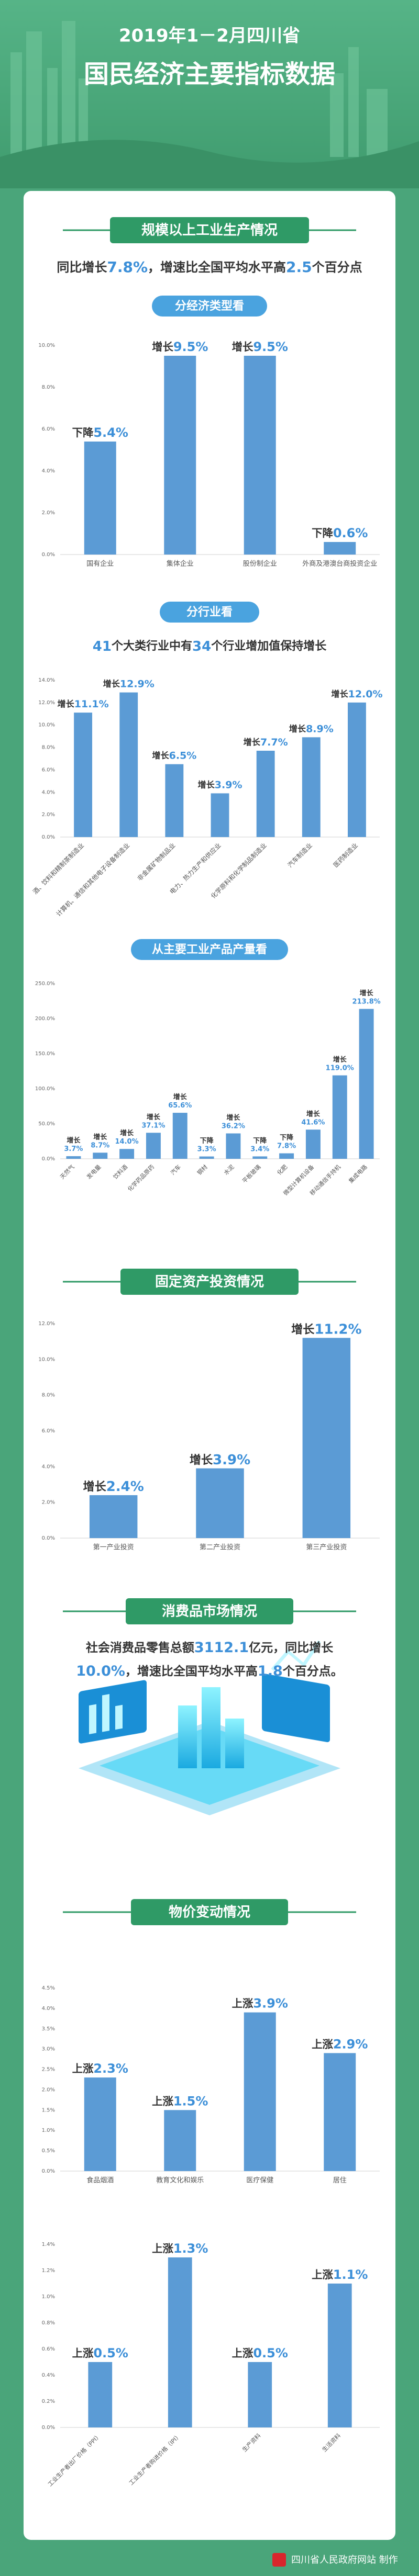  I want to click on y-tick-label: 100.0%, so click(45, 1089).